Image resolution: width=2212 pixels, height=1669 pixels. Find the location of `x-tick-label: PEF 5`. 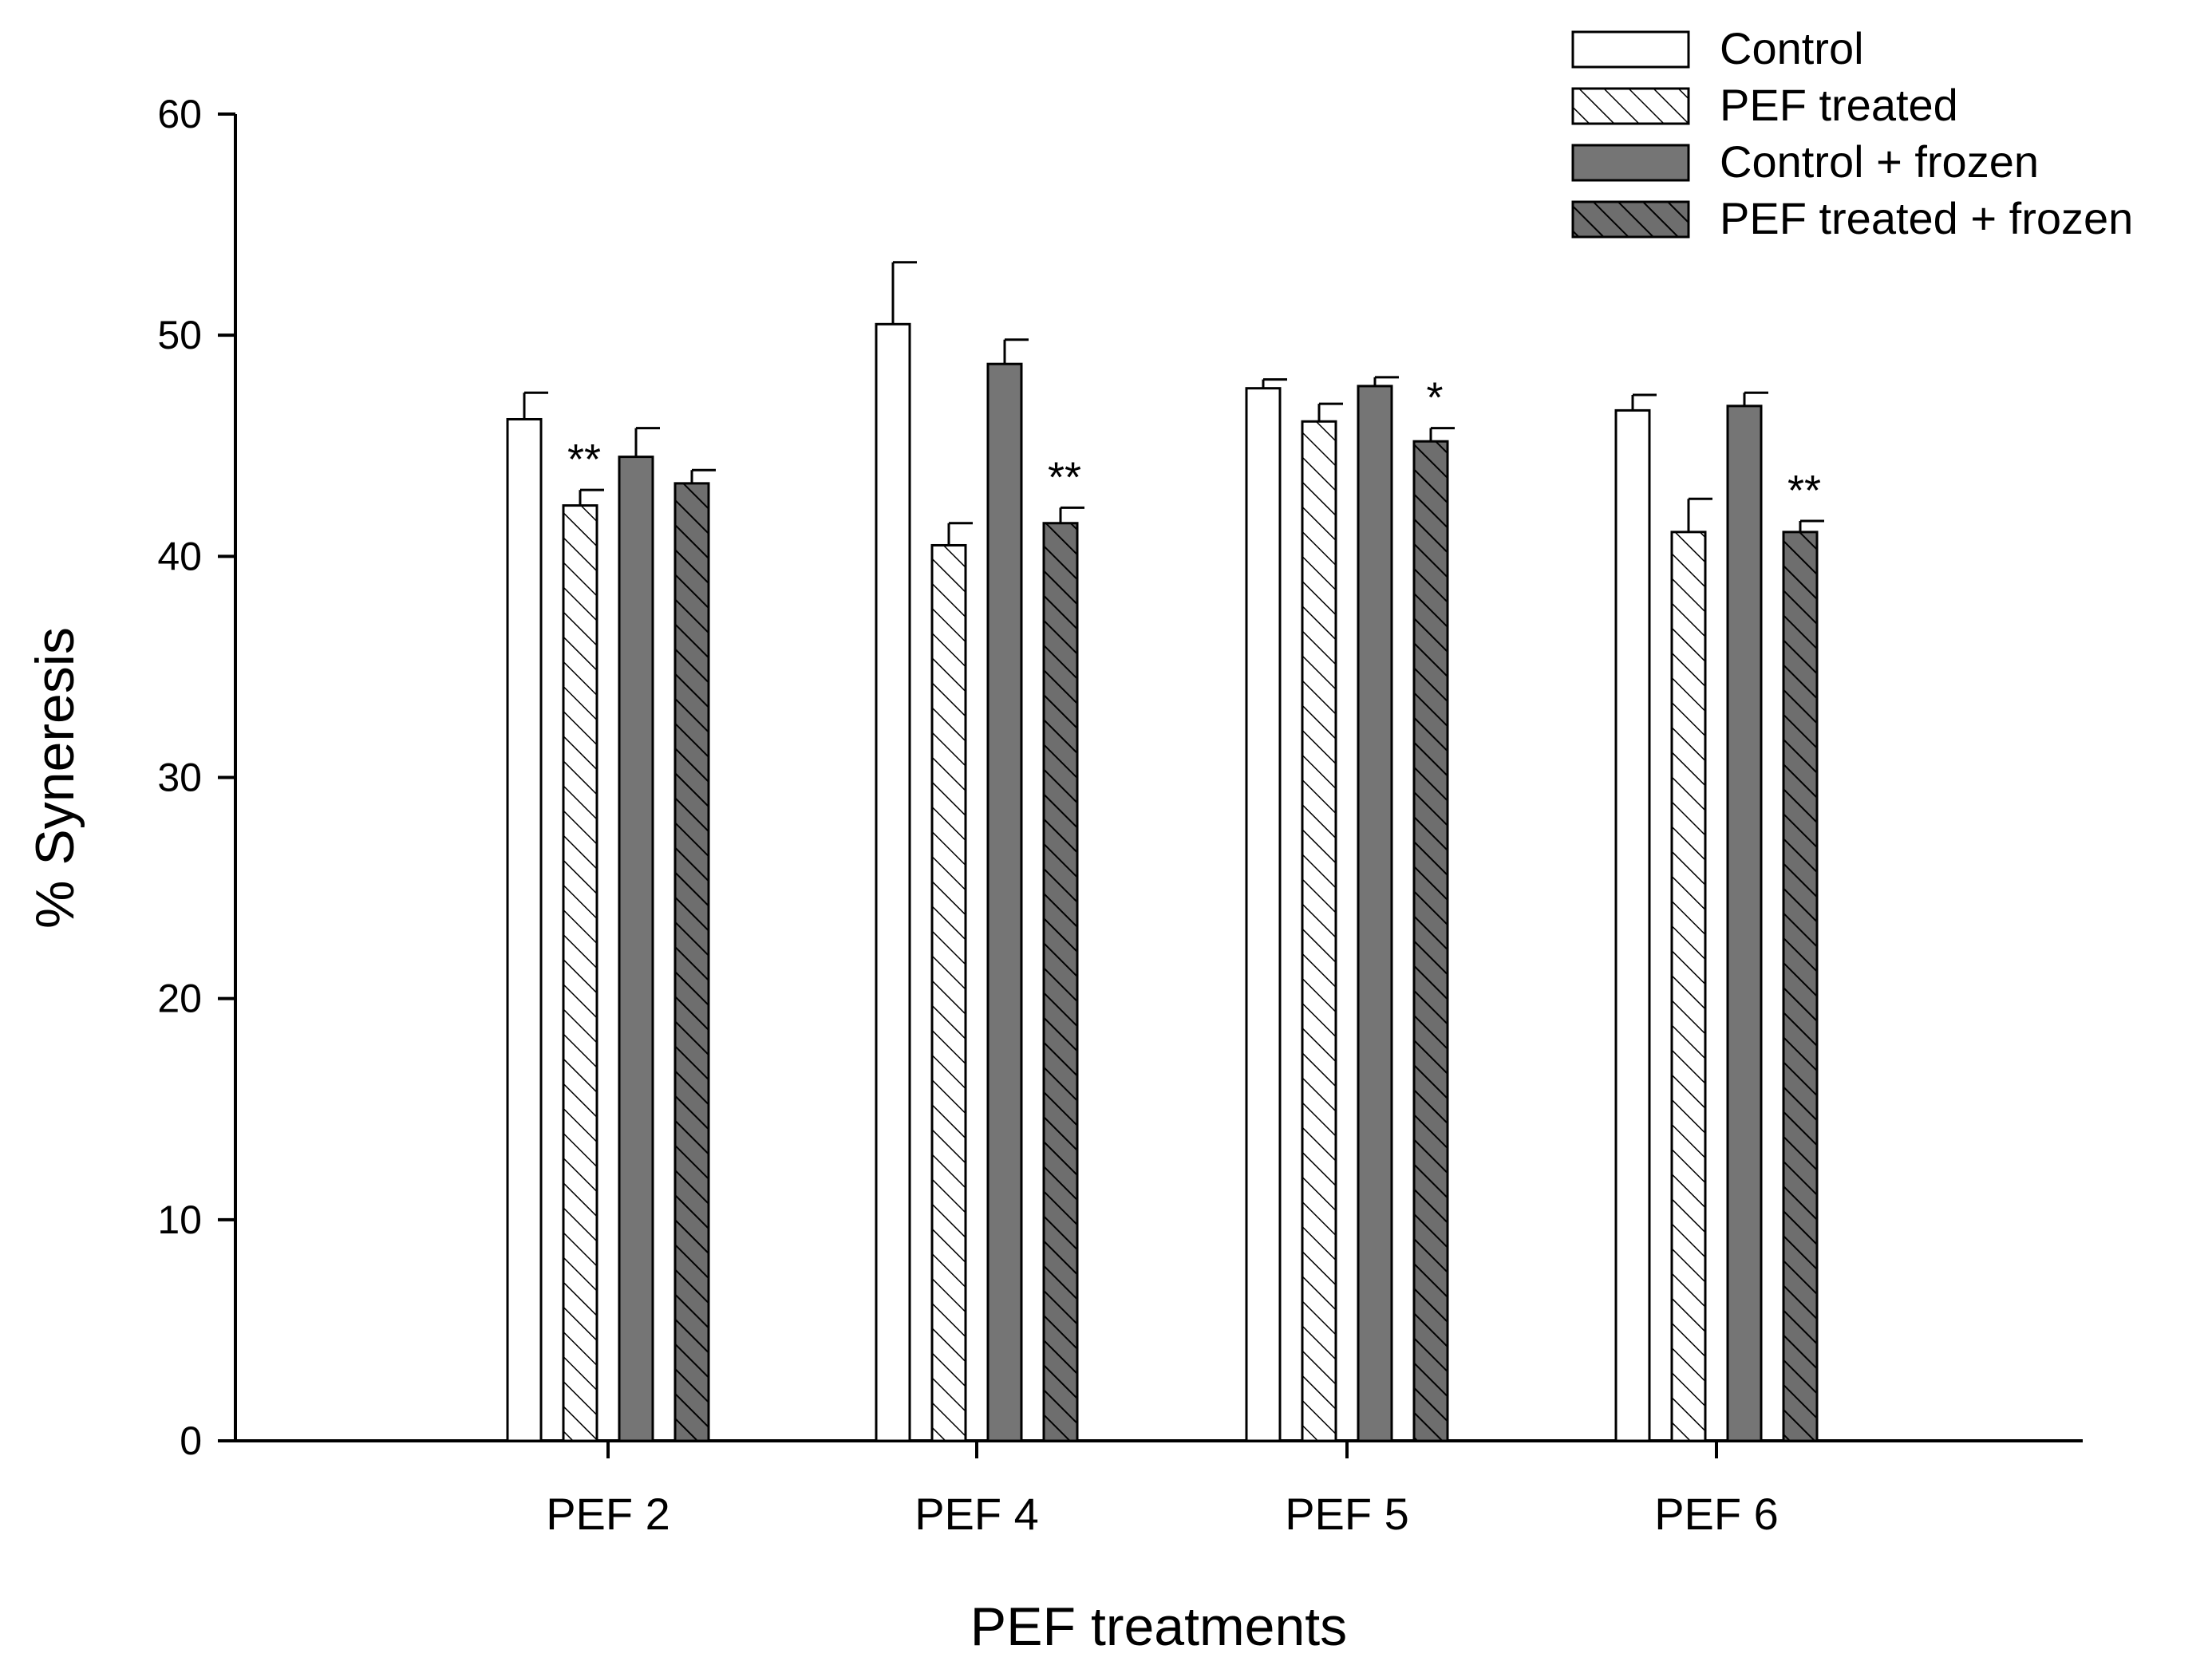

x-tick-label: PEF 5 is located at coordinates (1347, 1514).